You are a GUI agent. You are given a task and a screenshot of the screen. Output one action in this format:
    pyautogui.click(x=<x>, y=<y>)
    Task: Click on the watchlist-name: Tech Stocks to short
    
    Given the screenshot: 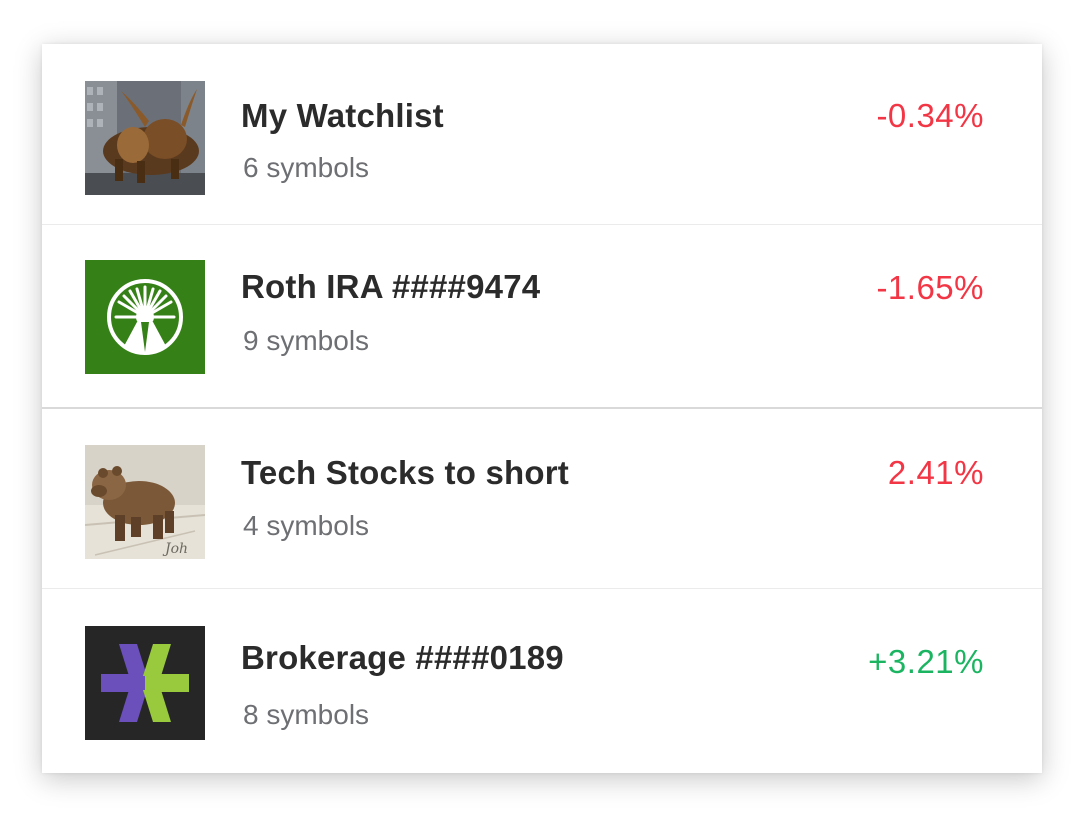 What is the action you would take?
    pyautogui.click(x=405, y=472)
    